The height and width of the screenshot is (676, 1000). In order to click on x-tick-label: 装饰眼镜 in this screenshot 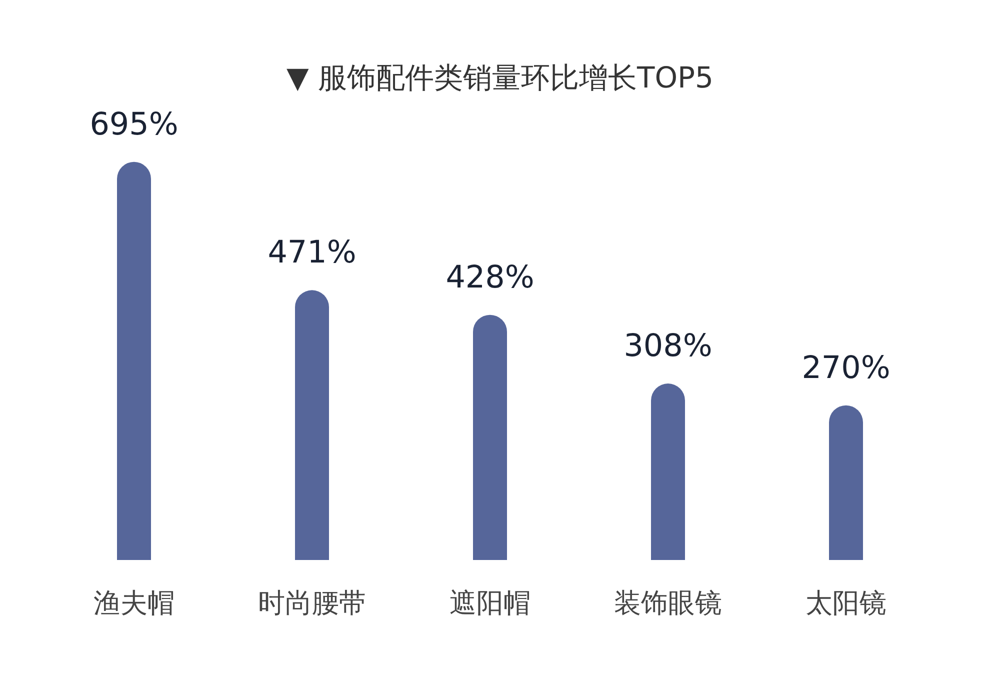, I will do `click(668, 603)`.